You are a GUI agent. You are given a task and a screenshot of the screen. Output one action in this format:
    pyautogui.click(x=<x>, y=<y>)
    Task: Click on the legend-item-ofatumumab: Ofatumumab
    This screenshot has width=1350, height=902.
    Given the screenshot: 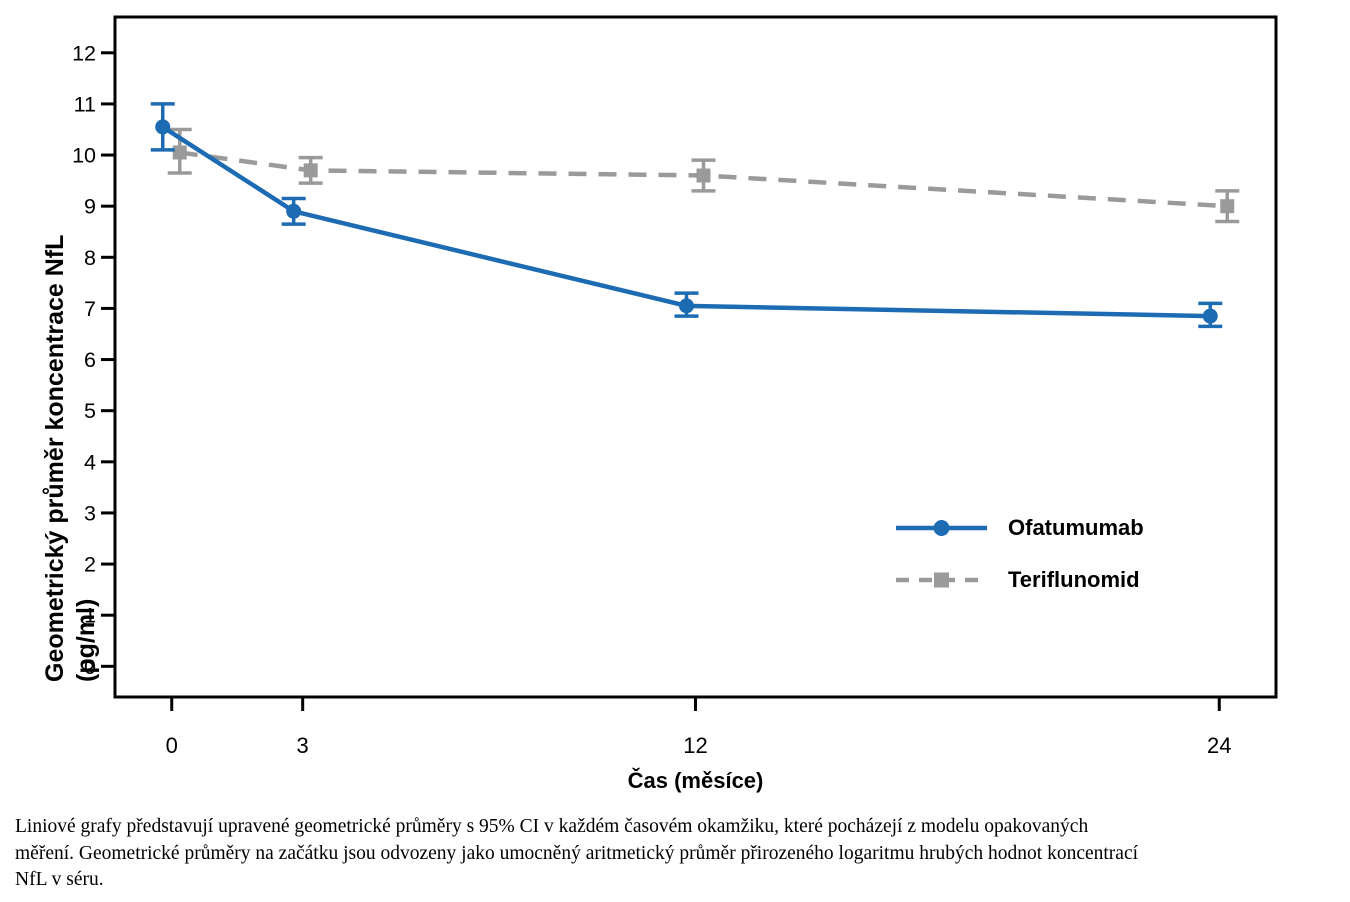 What is the action you would take?
    pyautogui.click(x=1018, y=528)
    